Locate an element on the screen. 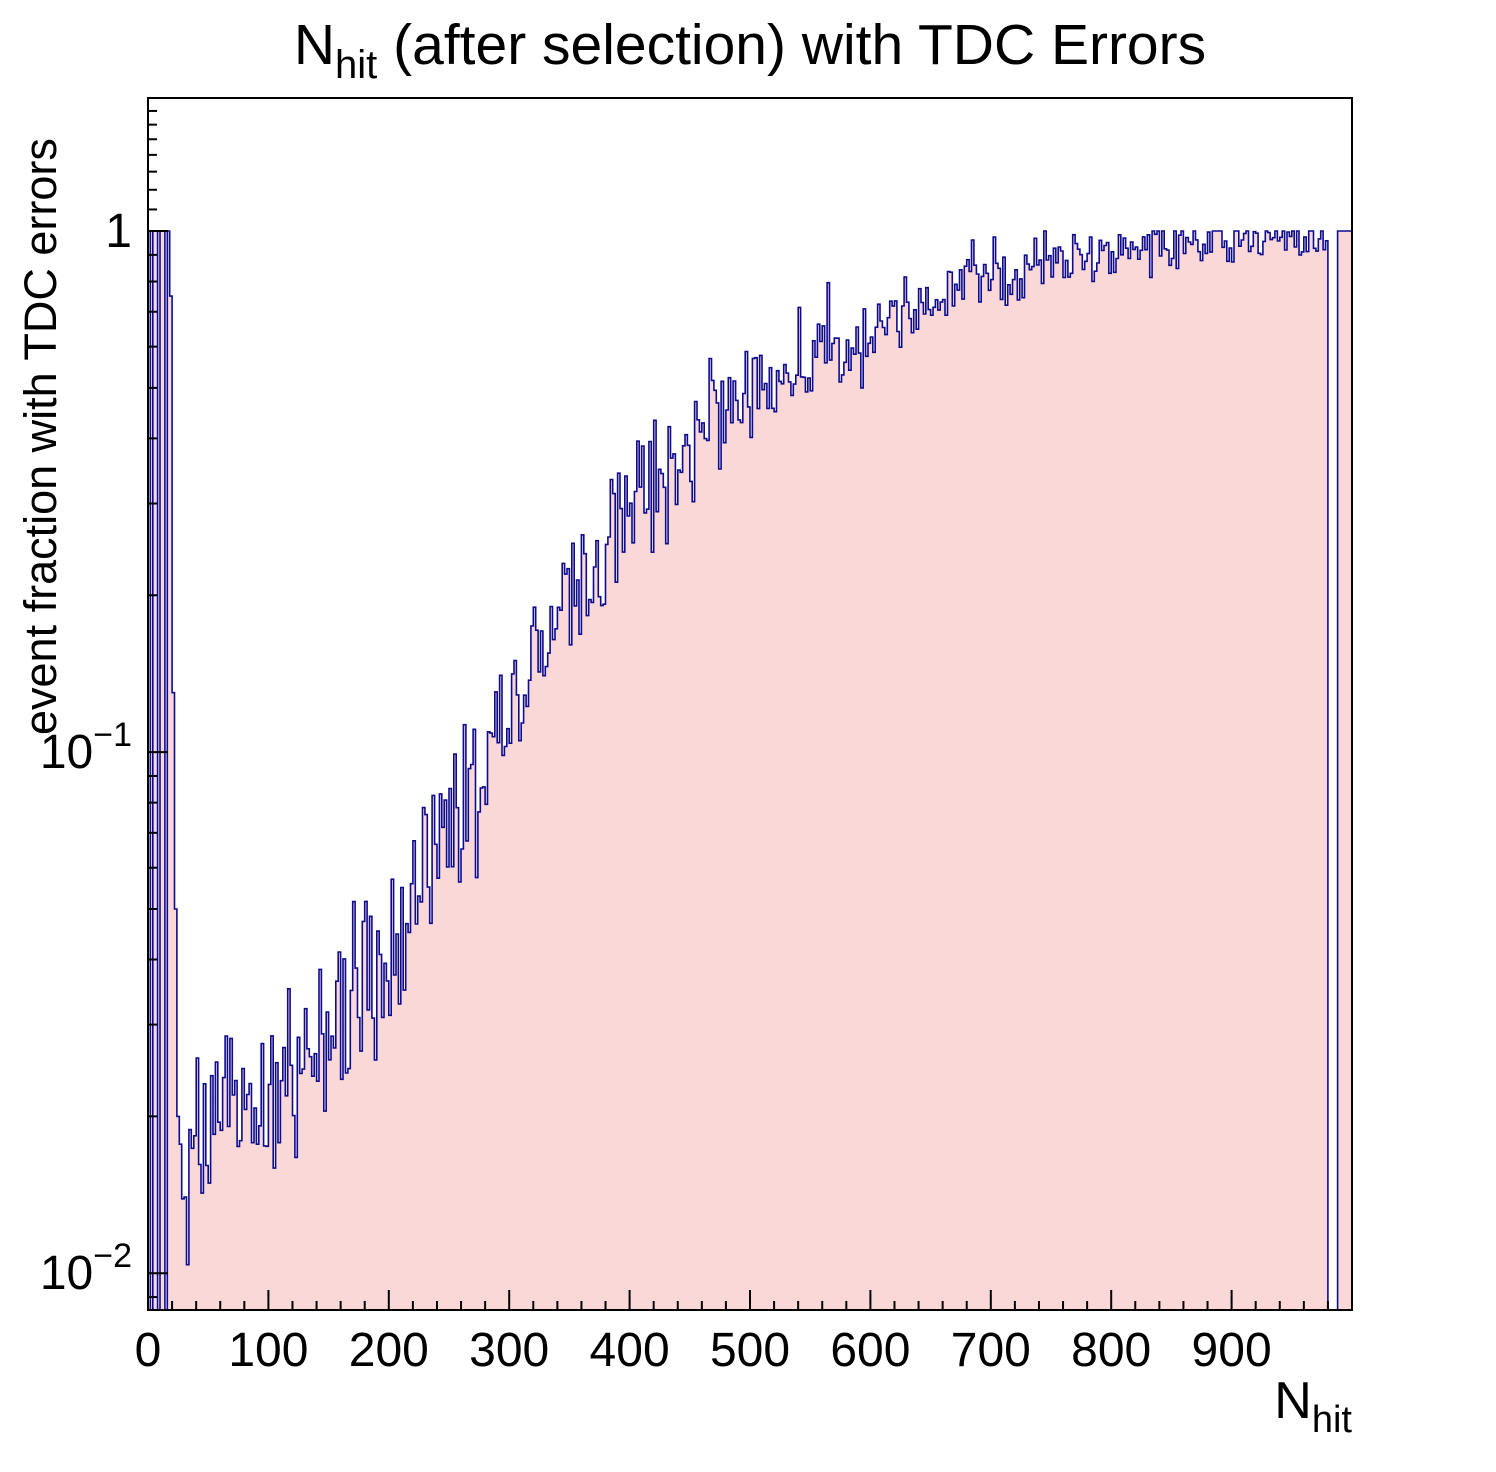 The image size is (1496, 1472). title-rest: (after selection) with TDC Errors is located at coordinates (791, 45).